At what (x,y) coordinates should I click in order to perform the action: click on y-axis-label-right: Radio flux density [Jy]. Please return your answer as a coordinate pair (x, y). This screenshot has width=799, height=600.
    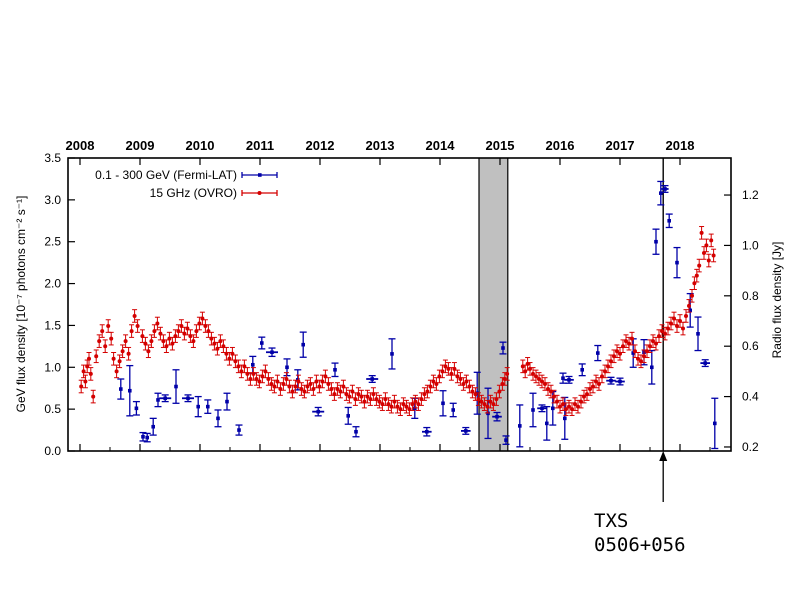
    Looking at the image, I should click on (777, 300).